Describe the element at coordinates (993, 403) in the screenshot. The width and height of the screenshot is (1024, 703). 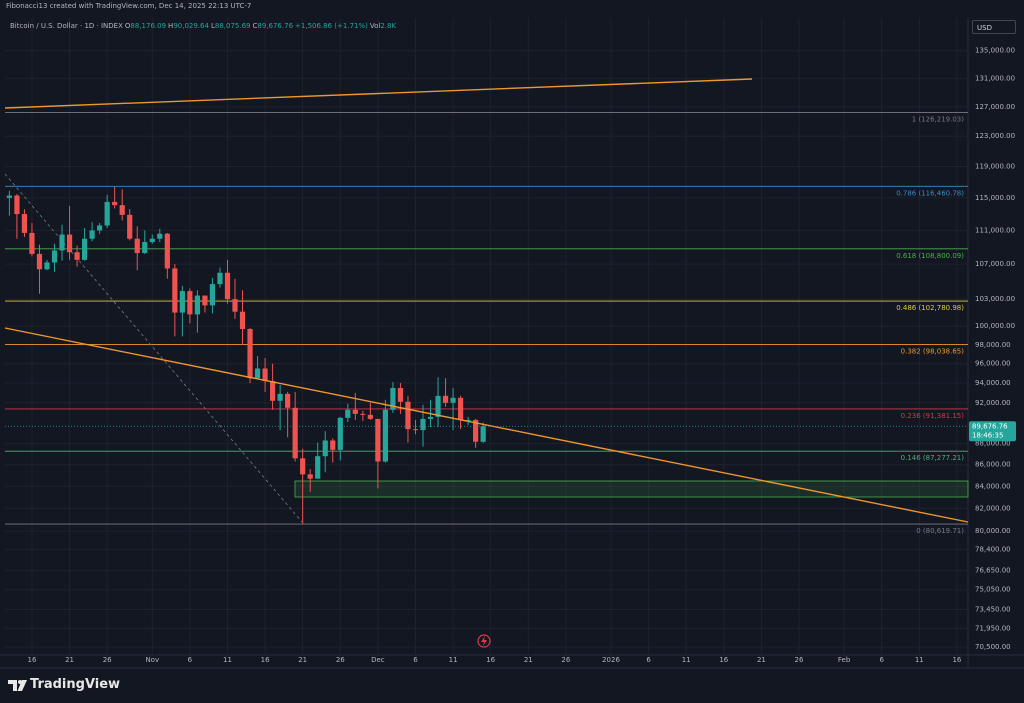
I see `y-tick-label: 92,000.00` at that location.